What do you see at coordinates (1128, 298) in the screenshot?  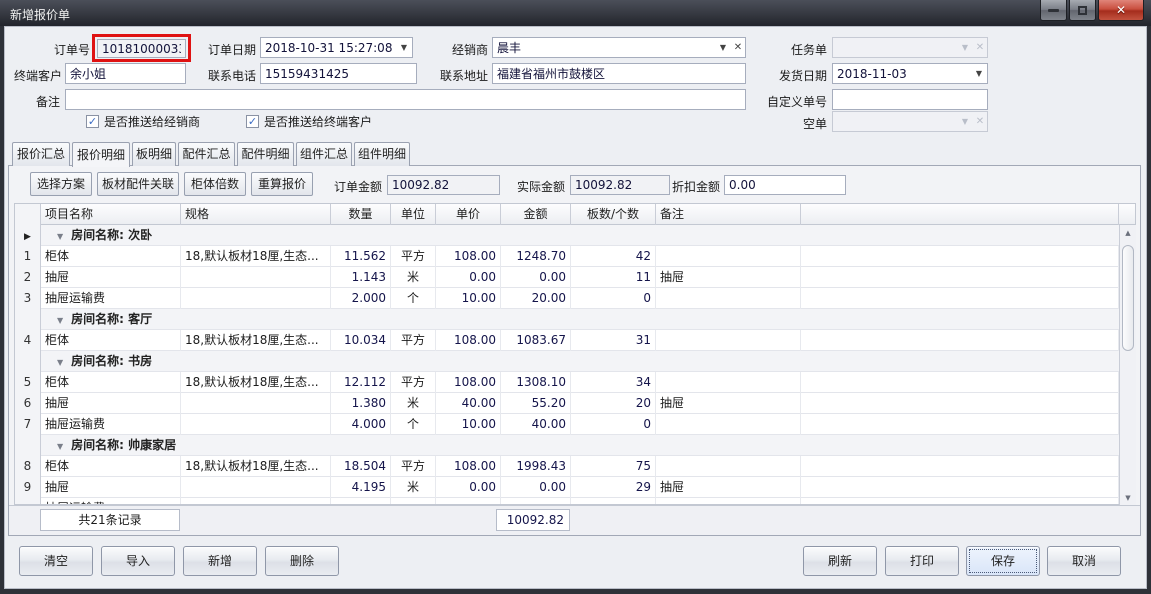 I see `scrollbar-thumb` at bounding box center [1128, 298].